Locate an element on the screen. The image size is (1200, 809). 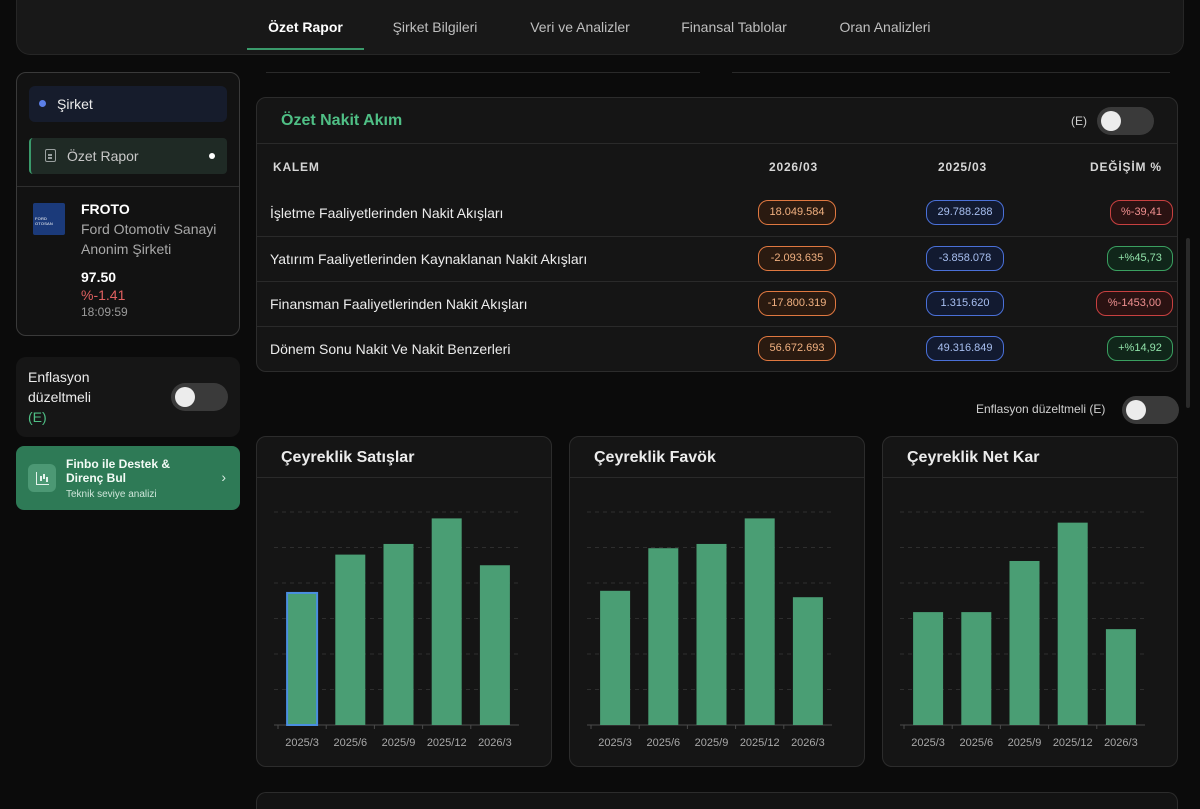
finbo-title: Finbo ile Destek & Direnç Bul is located at coordinates (118, 471).